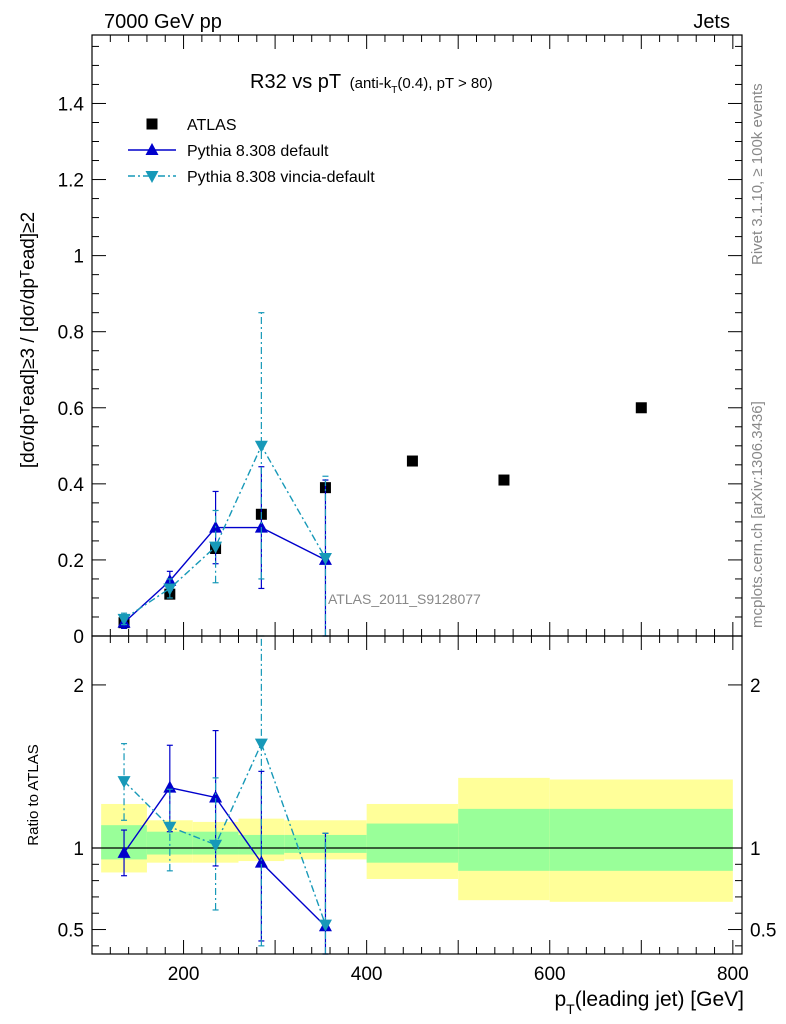  What do you see at coordinates (757, 514) in the screenshot?
I see `mcplots-source-label: mcplots.cern.ch [arXiv:1306.3436]` at bounding box center [757, 514].